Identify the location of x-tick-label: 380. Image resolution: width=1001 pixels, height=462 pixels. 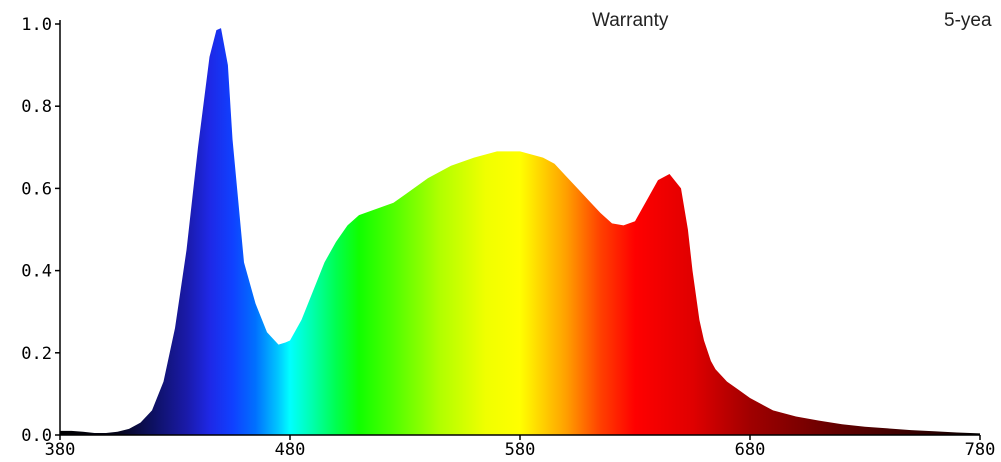
(60, 450).